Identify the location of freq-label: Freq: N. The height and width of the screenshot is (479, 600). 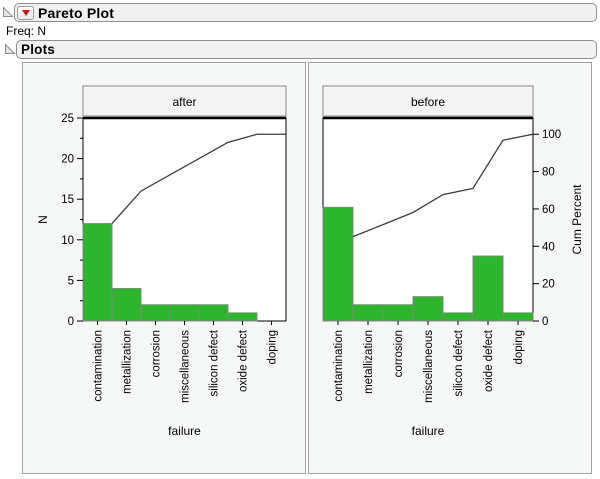
(26, 31).